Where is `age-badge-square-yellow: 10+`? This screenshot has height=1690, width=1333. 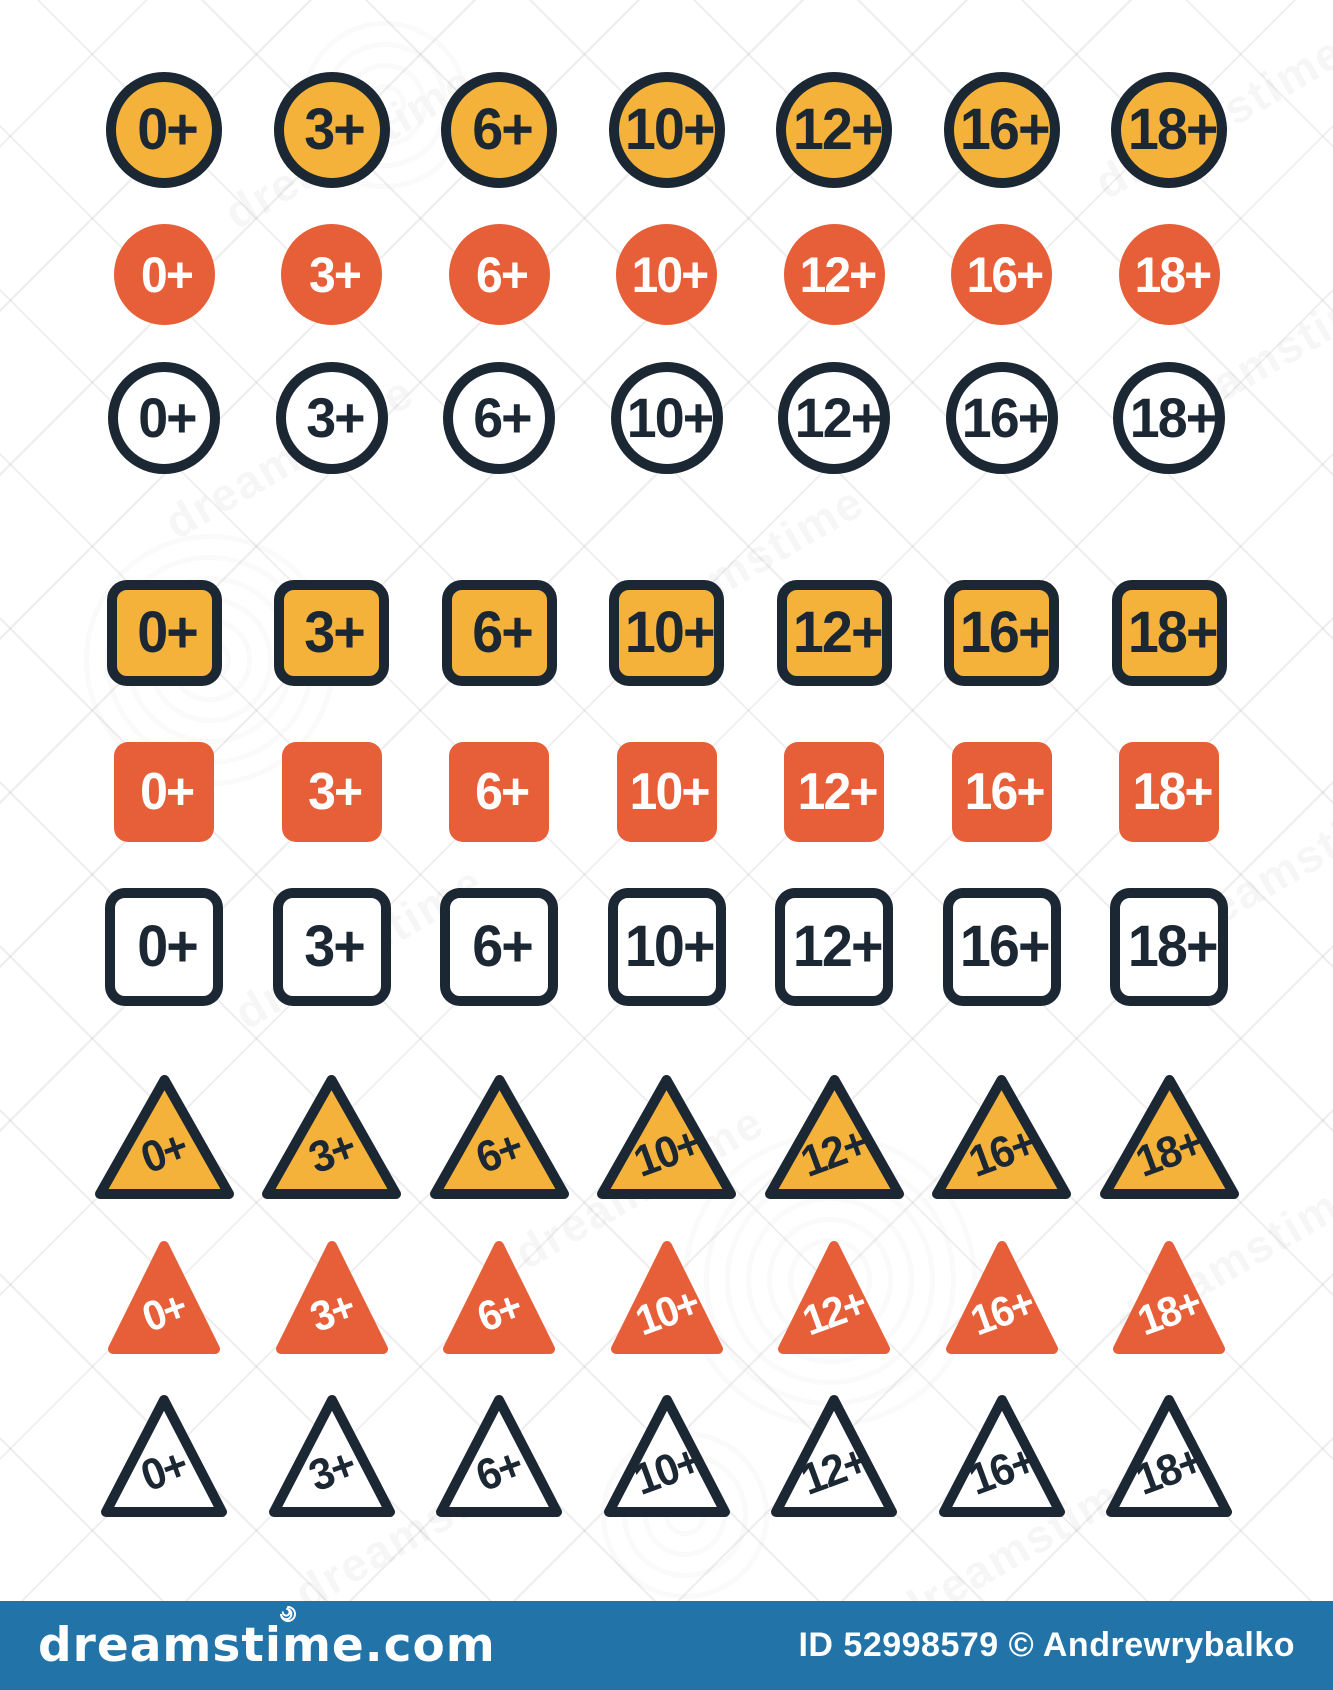 age-badge-square-yellow: 10+ is located at coordinates (667, 633).